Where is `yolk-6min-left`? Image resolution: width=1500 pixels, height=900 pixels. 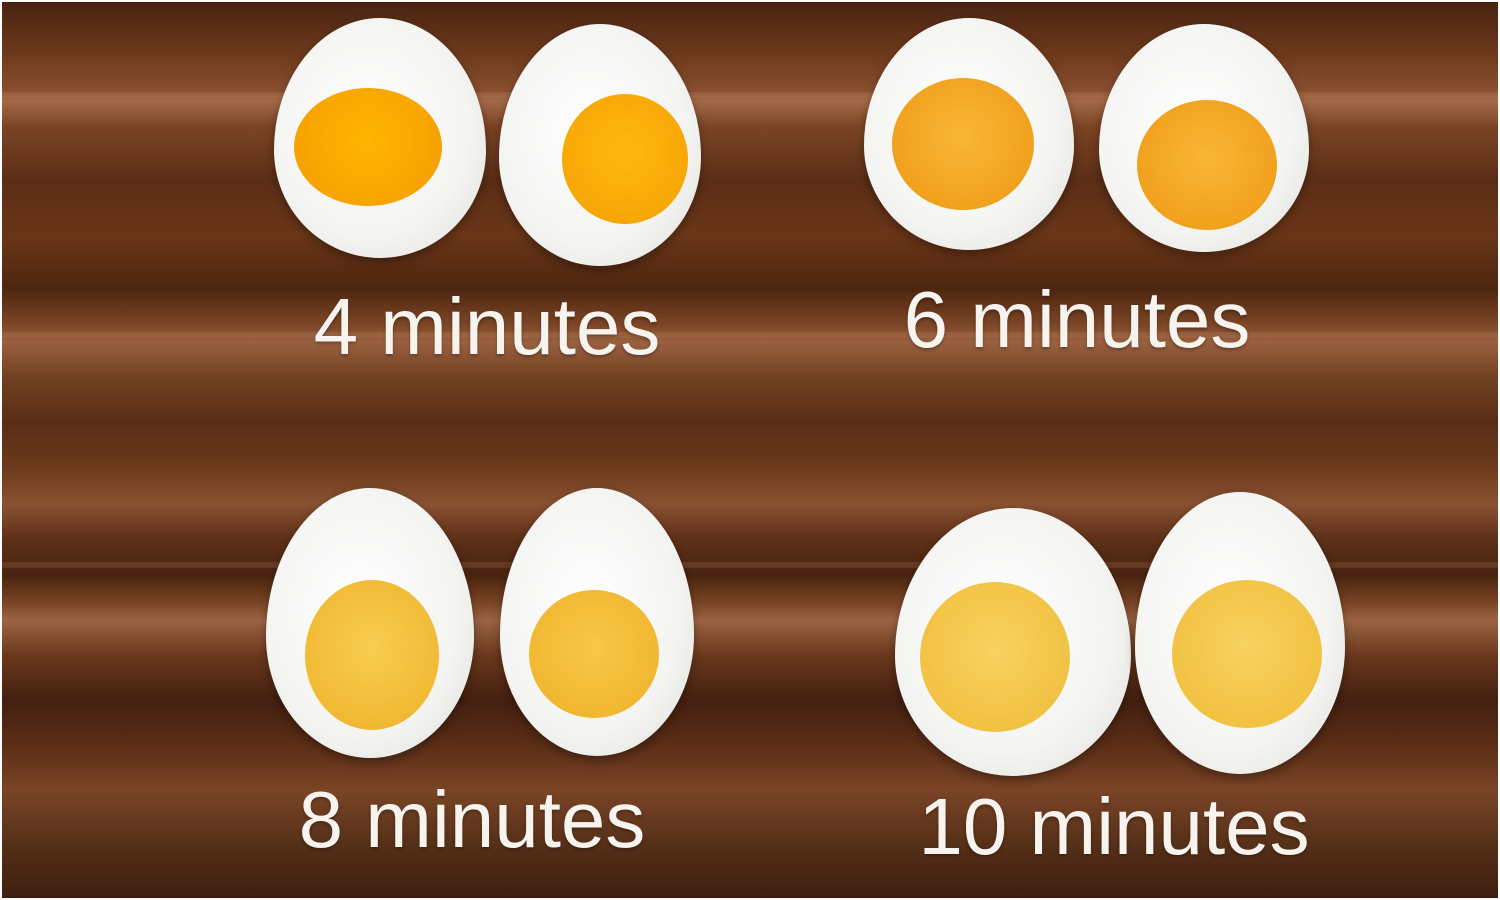 yolk-6min-left is located at coordinates (963, 144).